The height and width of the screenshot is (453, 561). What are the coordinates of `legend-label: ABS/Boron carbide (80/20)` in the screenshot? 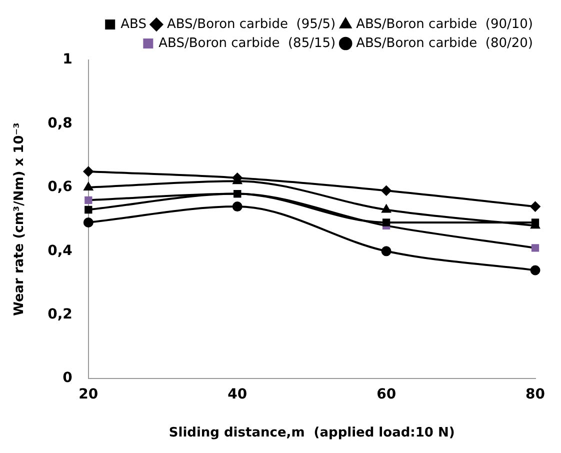 It's located at (445, 43).